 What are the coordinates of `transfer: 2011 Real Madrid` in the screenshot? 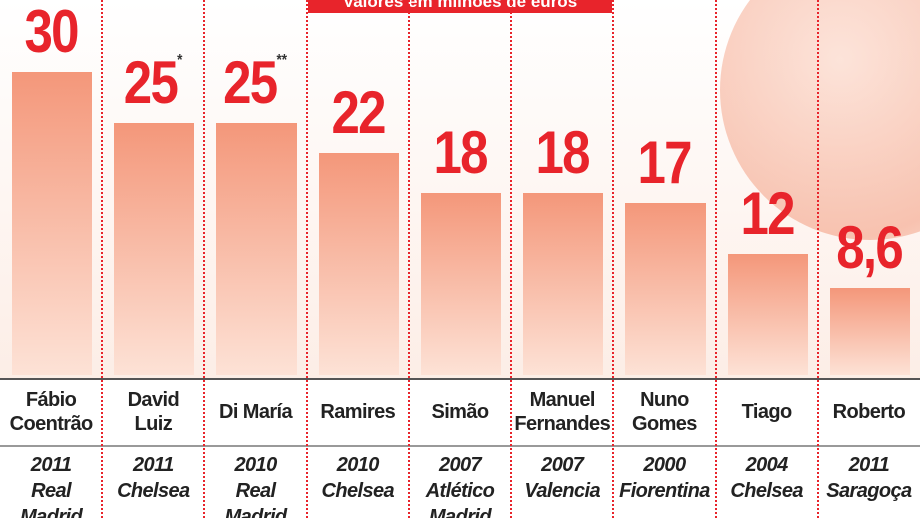 It's located at (51, 485).